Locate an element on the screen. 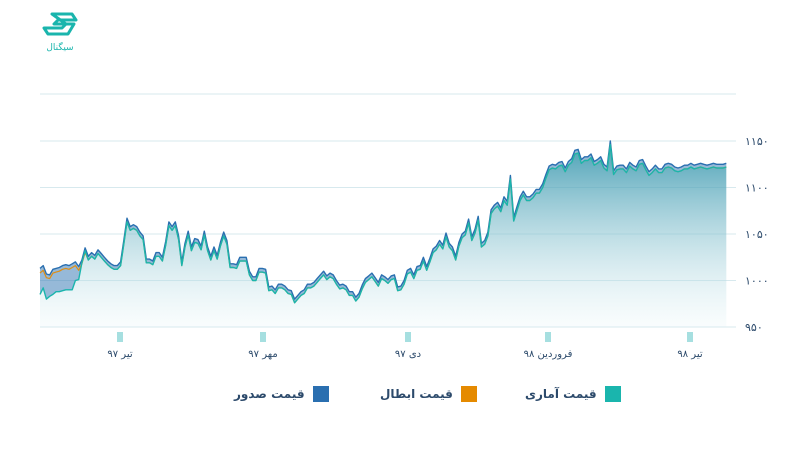 The height and width of the screenshot is (450, 800). legend: قیمت صدور قیمت ابطال قیمت آماری is located at coordinates (400, 397).